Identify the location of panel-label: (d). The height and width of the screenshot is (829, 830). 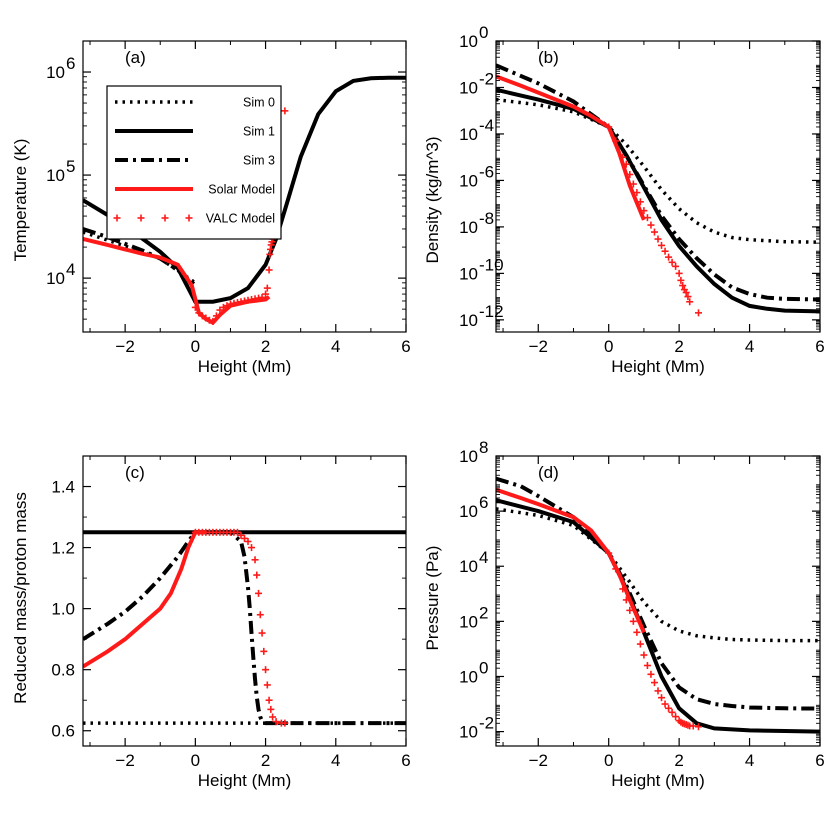
(548, 472).